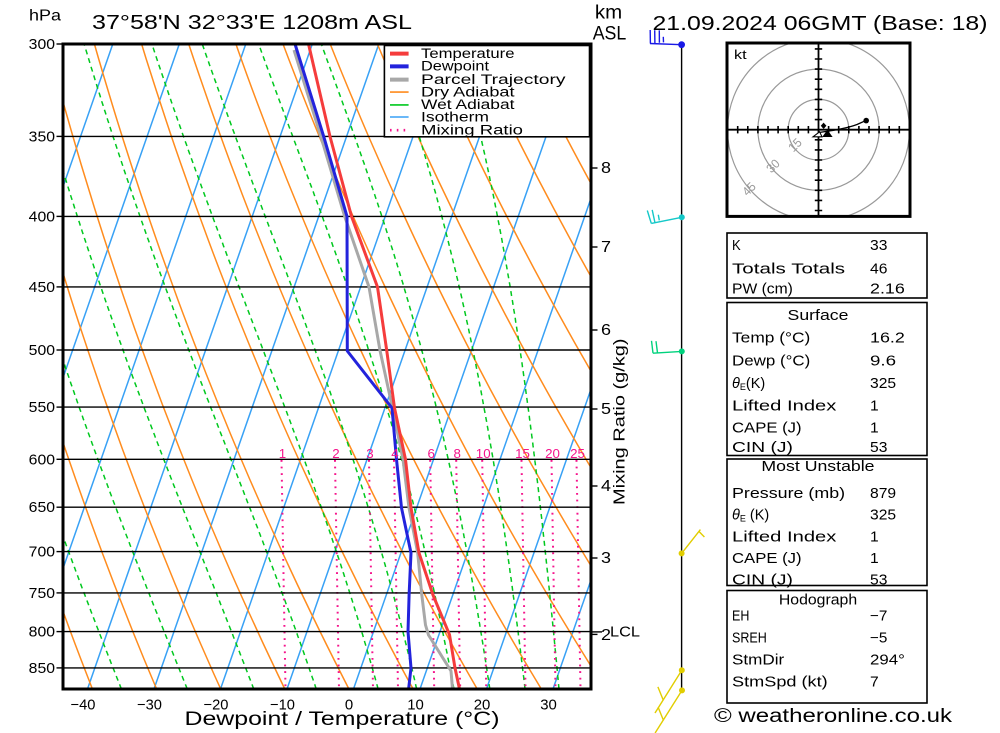  What do you see at coordinates (887, 661) in the screenshot?
I see `svg-text: 294°` at bounding box center [887, 661].